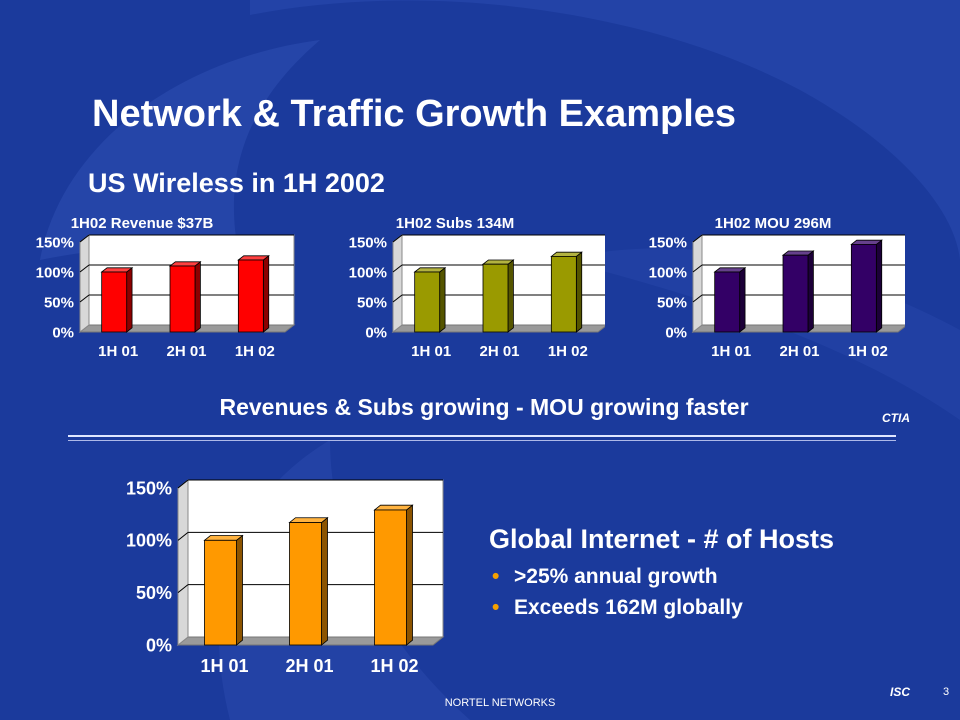 The height and width of the screenshot is (720, 960). Describe the element at coordinates (236, 183) in the screenshot. I see `slide-subtitle: US Wireless in 1H 2002` at that location.